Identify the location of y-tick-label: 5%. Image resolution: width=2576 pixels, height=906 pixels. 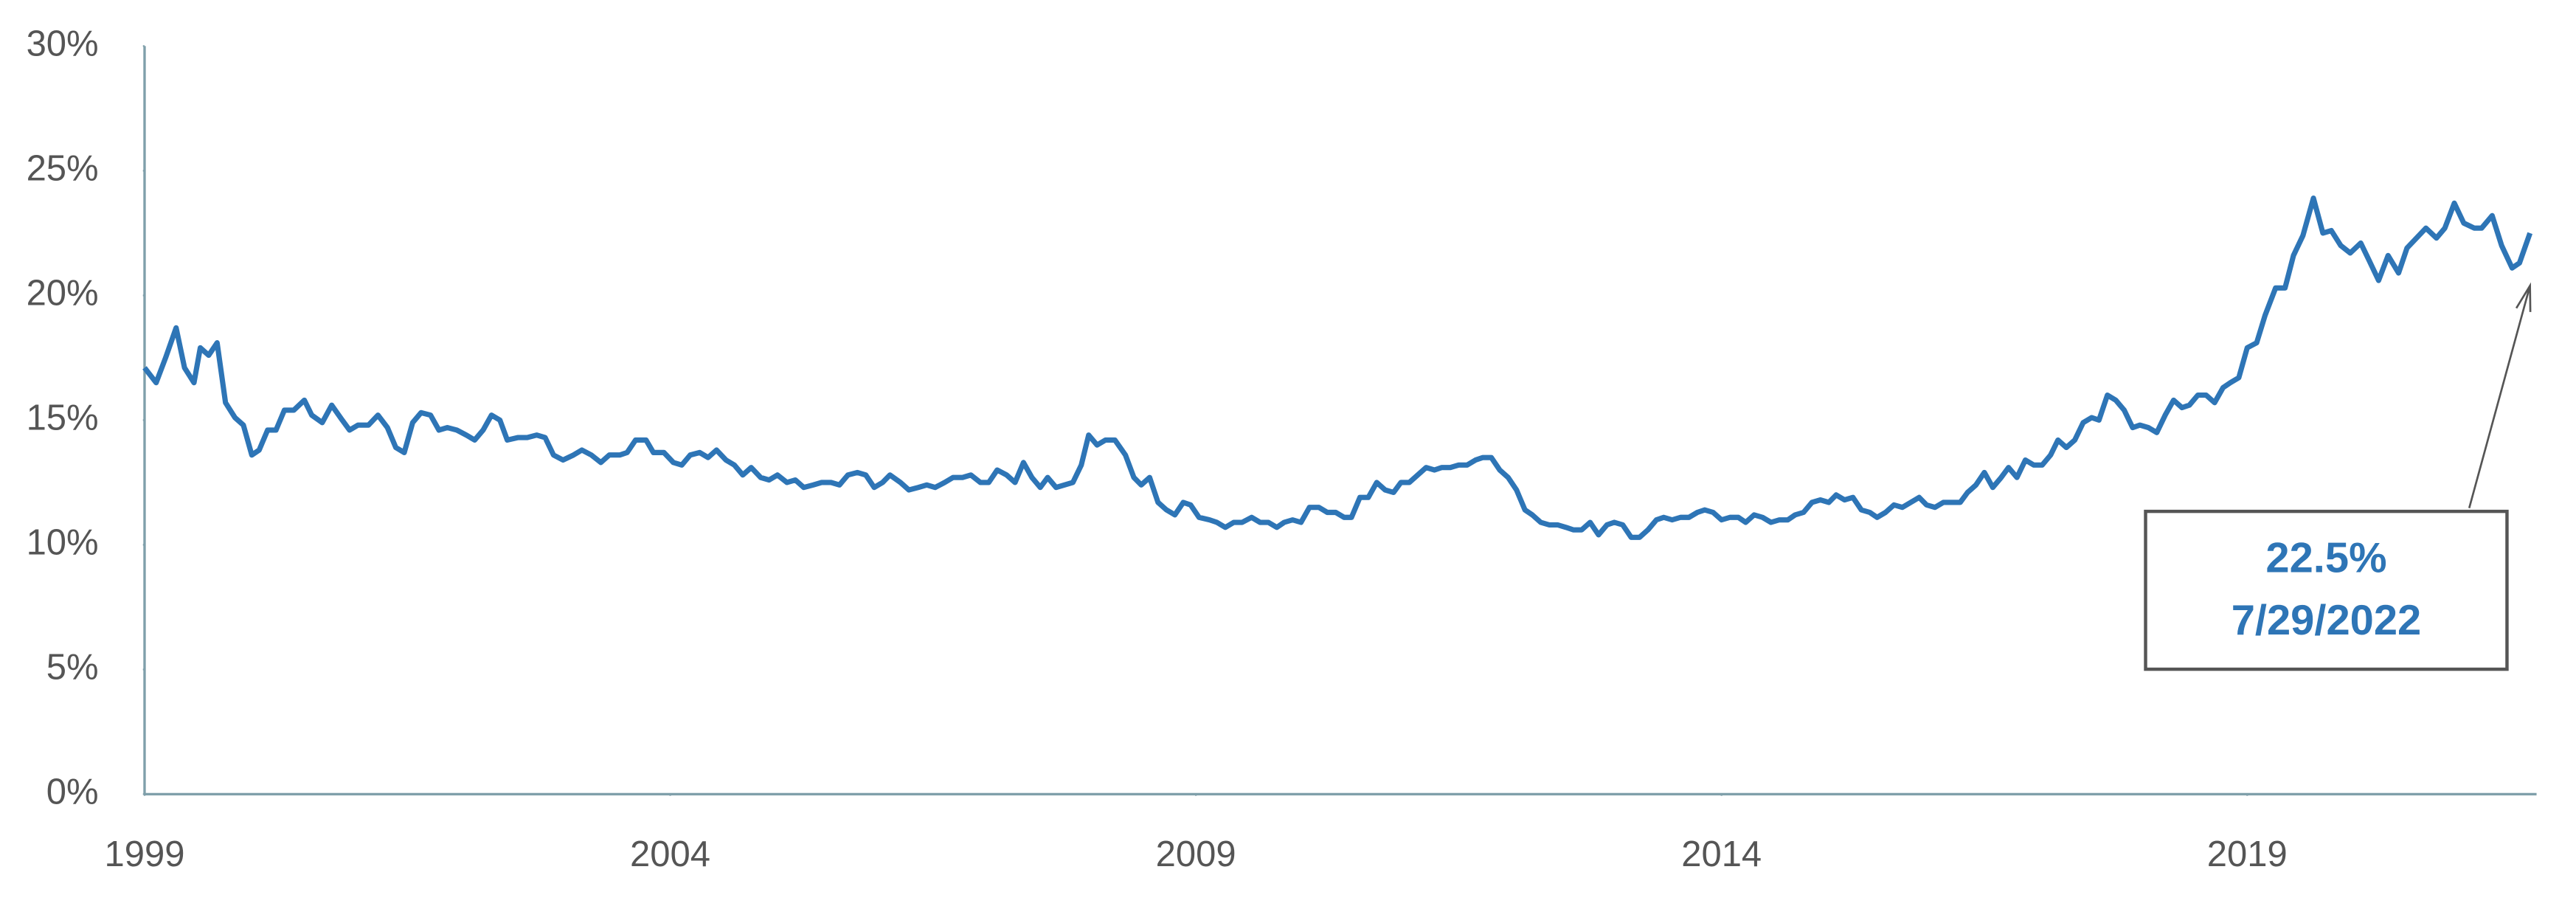
(72, 667).